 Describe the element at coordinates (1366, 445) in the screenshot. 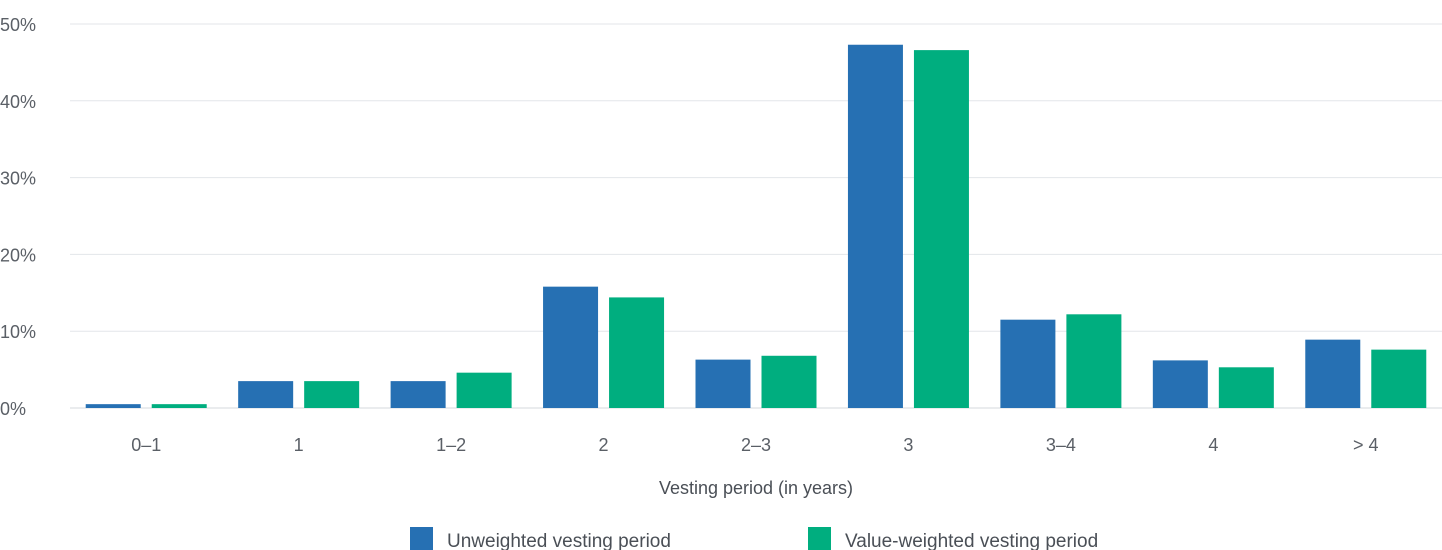

I see `x-tick-label: > 4` at that location.